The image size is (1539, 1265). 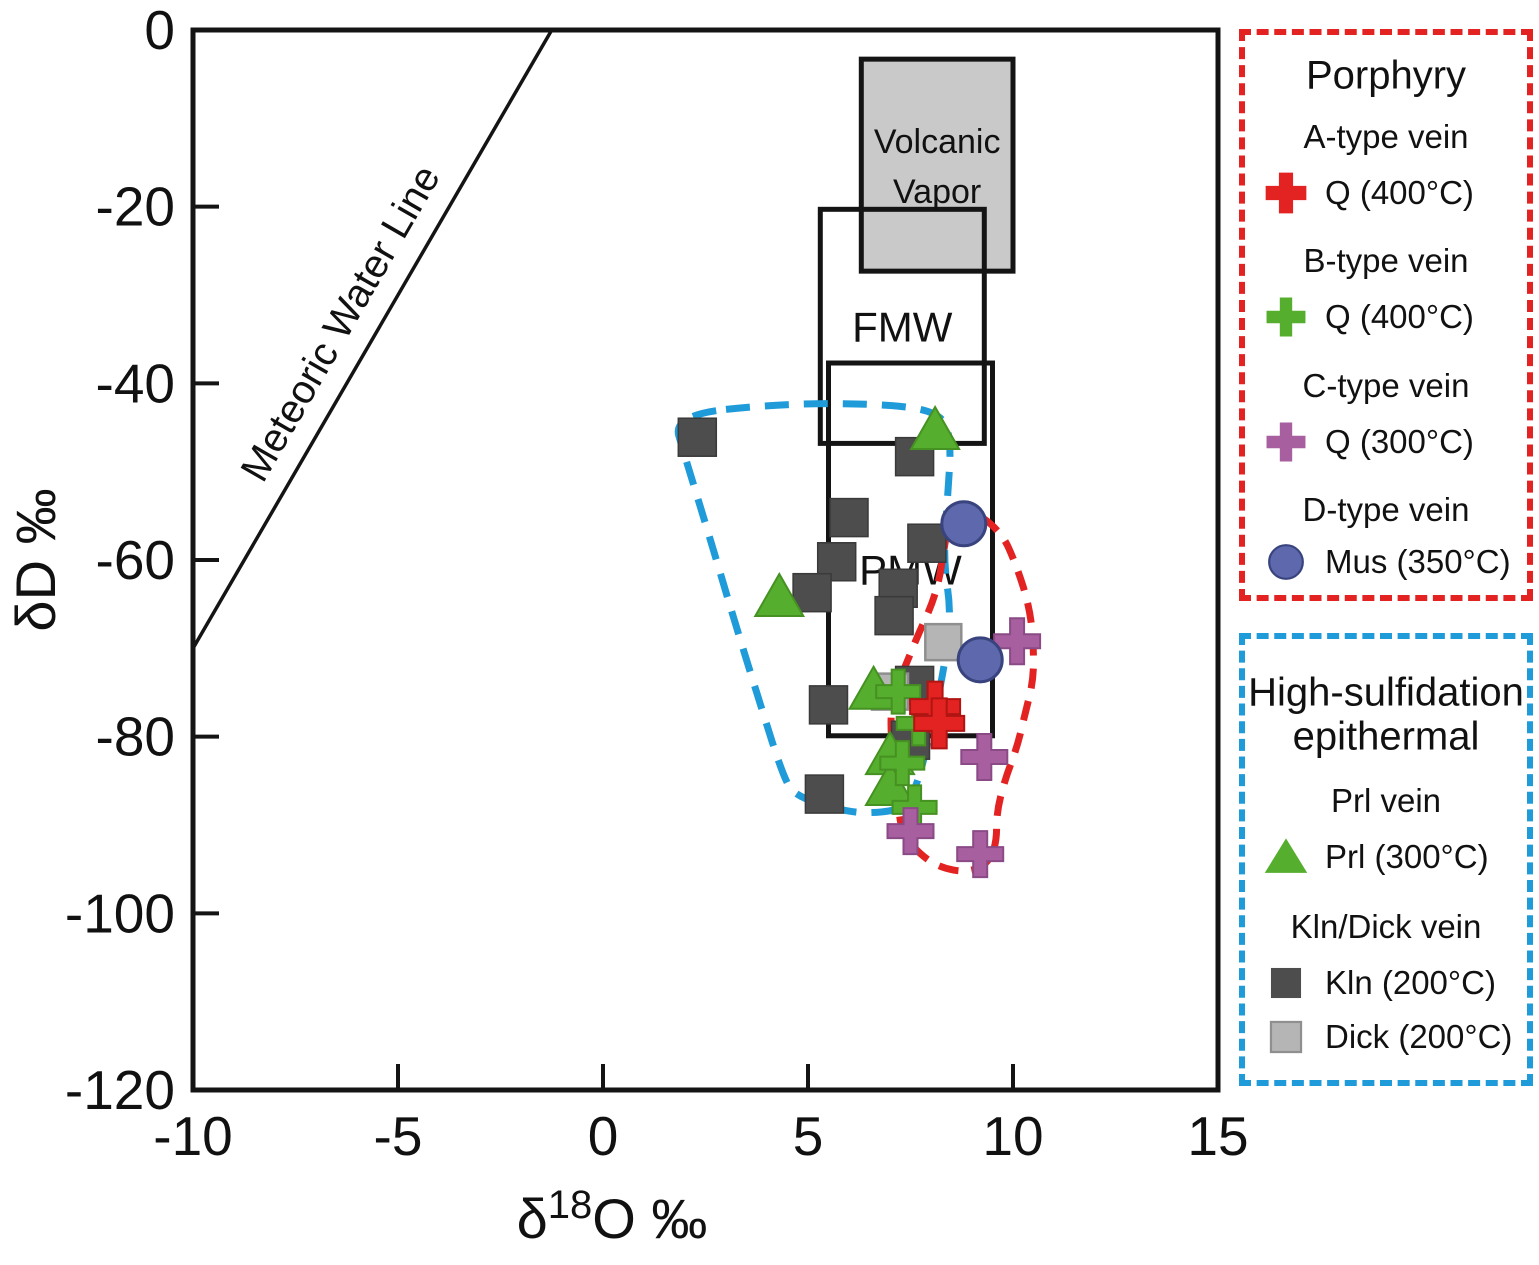 I want to click on x-axis-title-superscript: 18, so click(x=570, y=1205).